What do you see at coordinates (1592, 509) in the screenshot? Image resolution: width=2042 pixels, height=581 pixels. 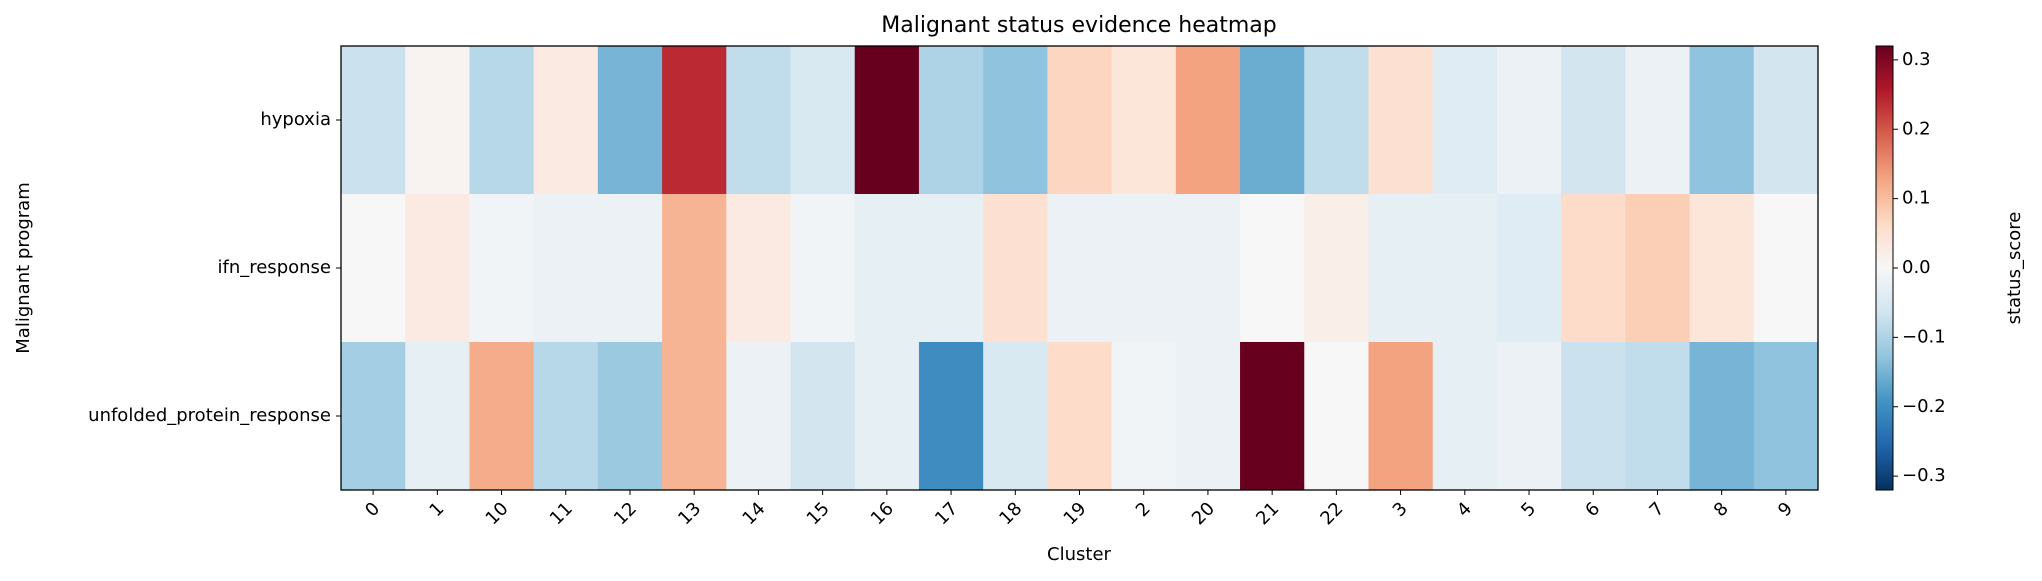 I see `x-tick-label: 6` at bounding box center [1592, 509].